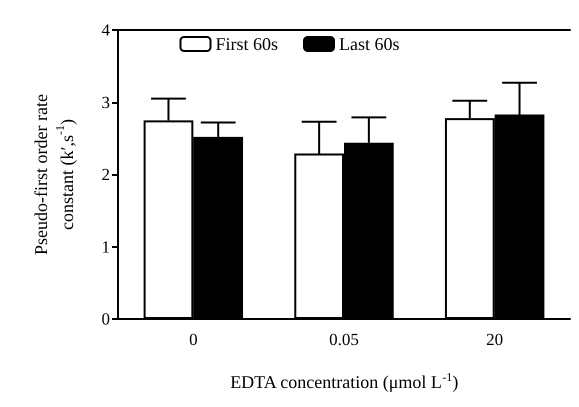  Describe the element at coordinates (193, 339) in the screenshot. I see `x-tick-label: 0` at that location.